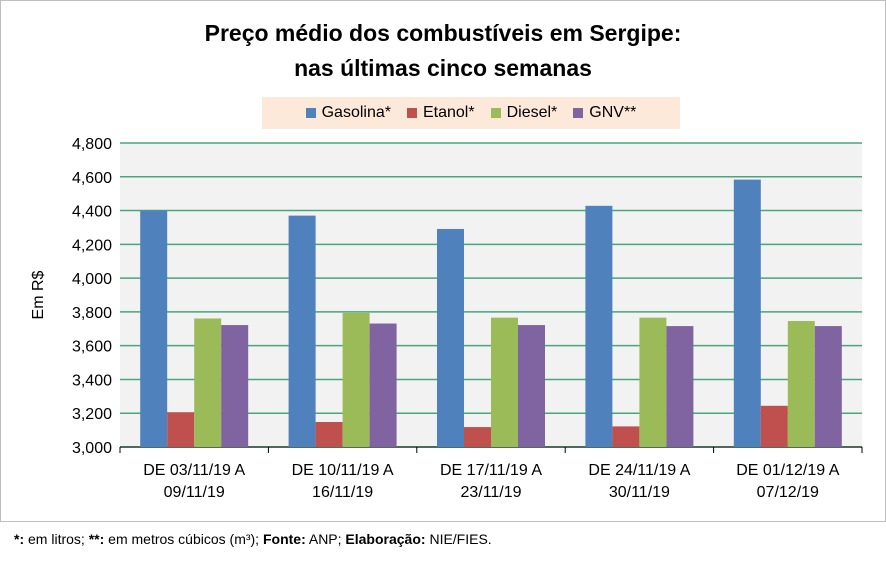 The image size is (886, 573). I want to click on footnote-liters: em litros;, so click(56, 539).